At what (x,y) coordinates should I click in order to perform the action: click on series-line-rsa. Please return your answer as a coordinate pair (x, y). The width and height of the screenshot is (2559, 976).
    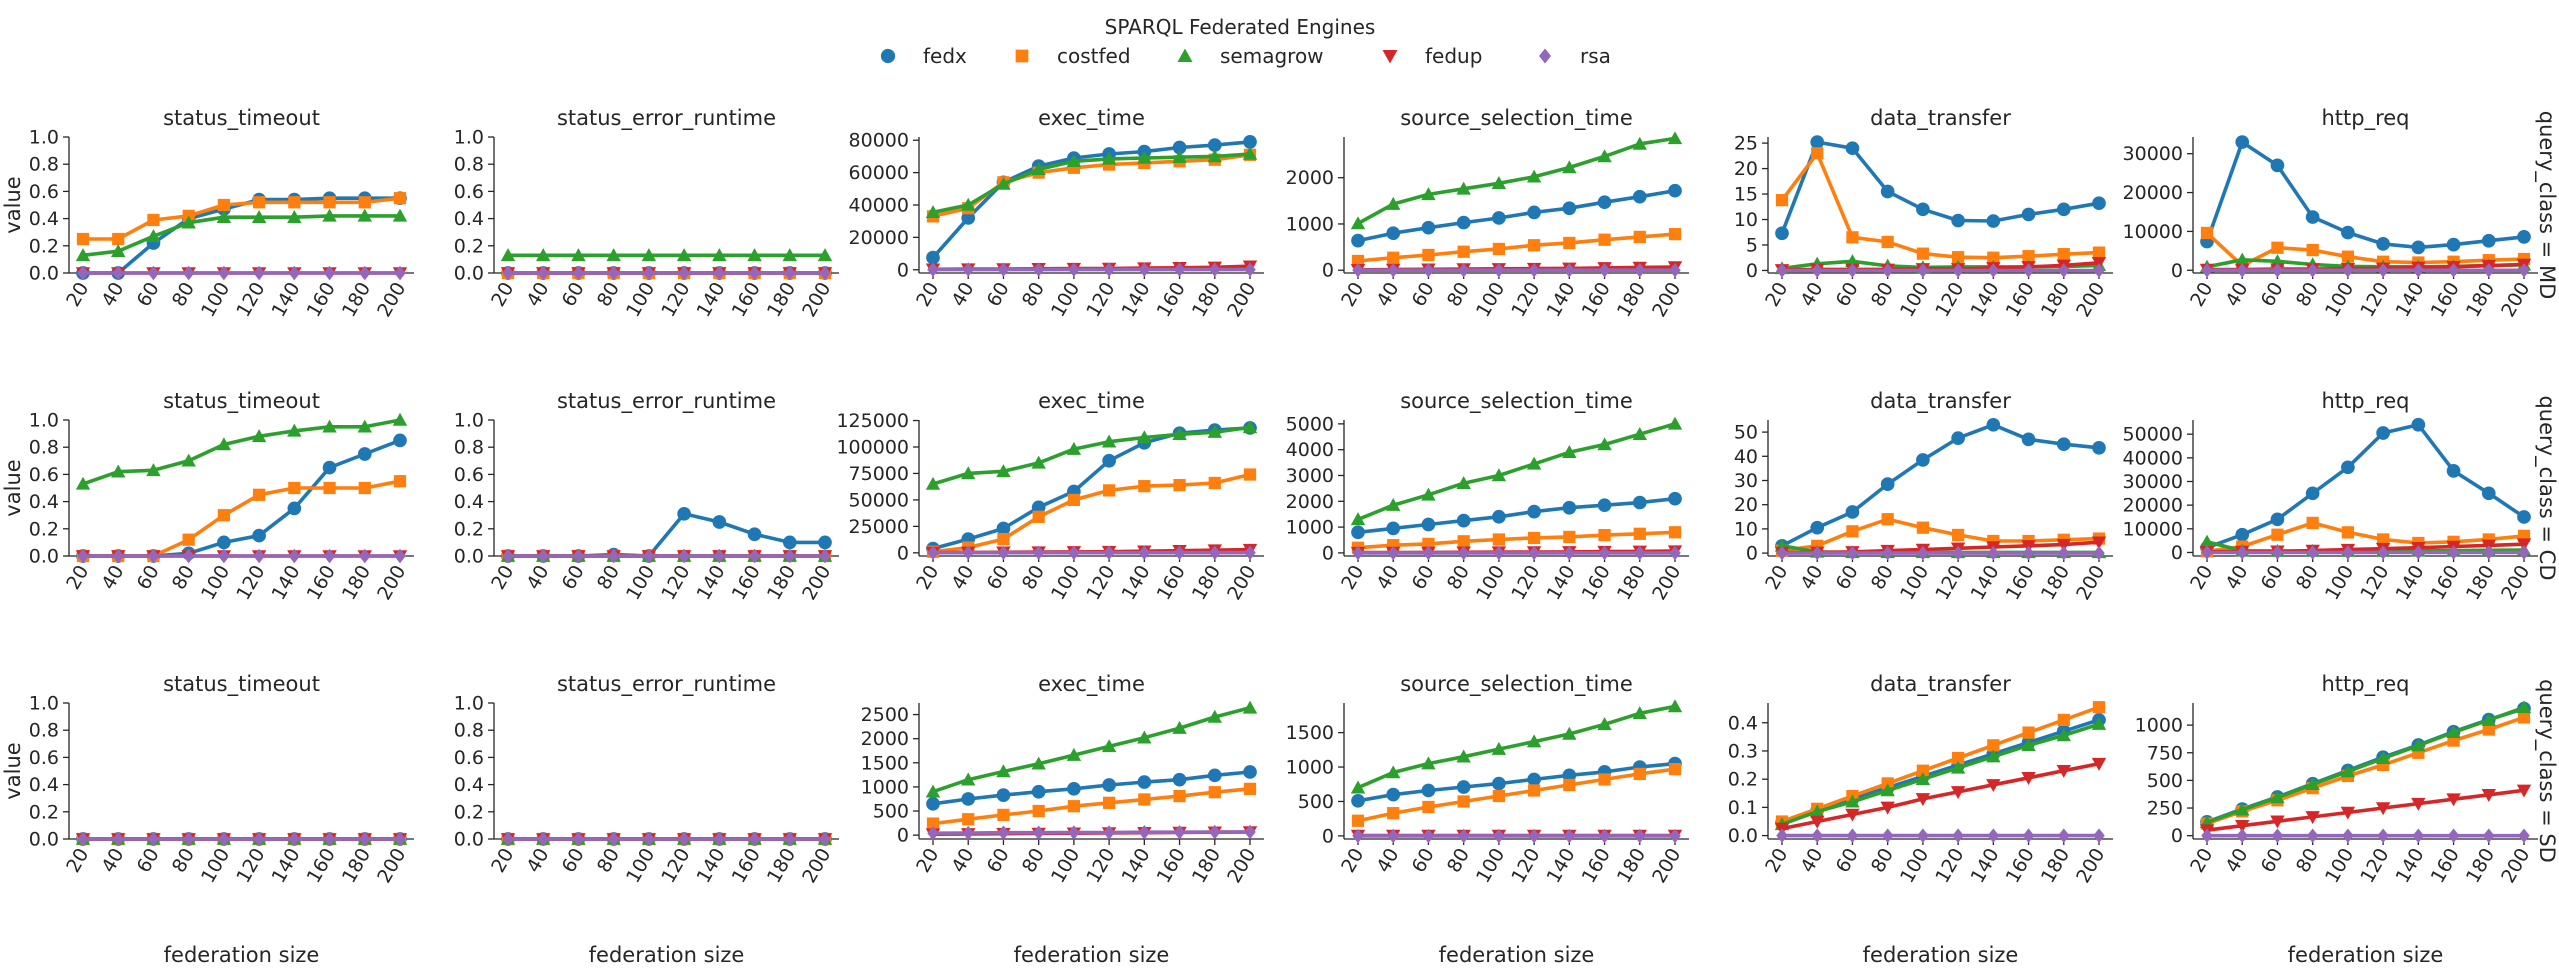
    Looking at the image, I should click on (1091, 832).